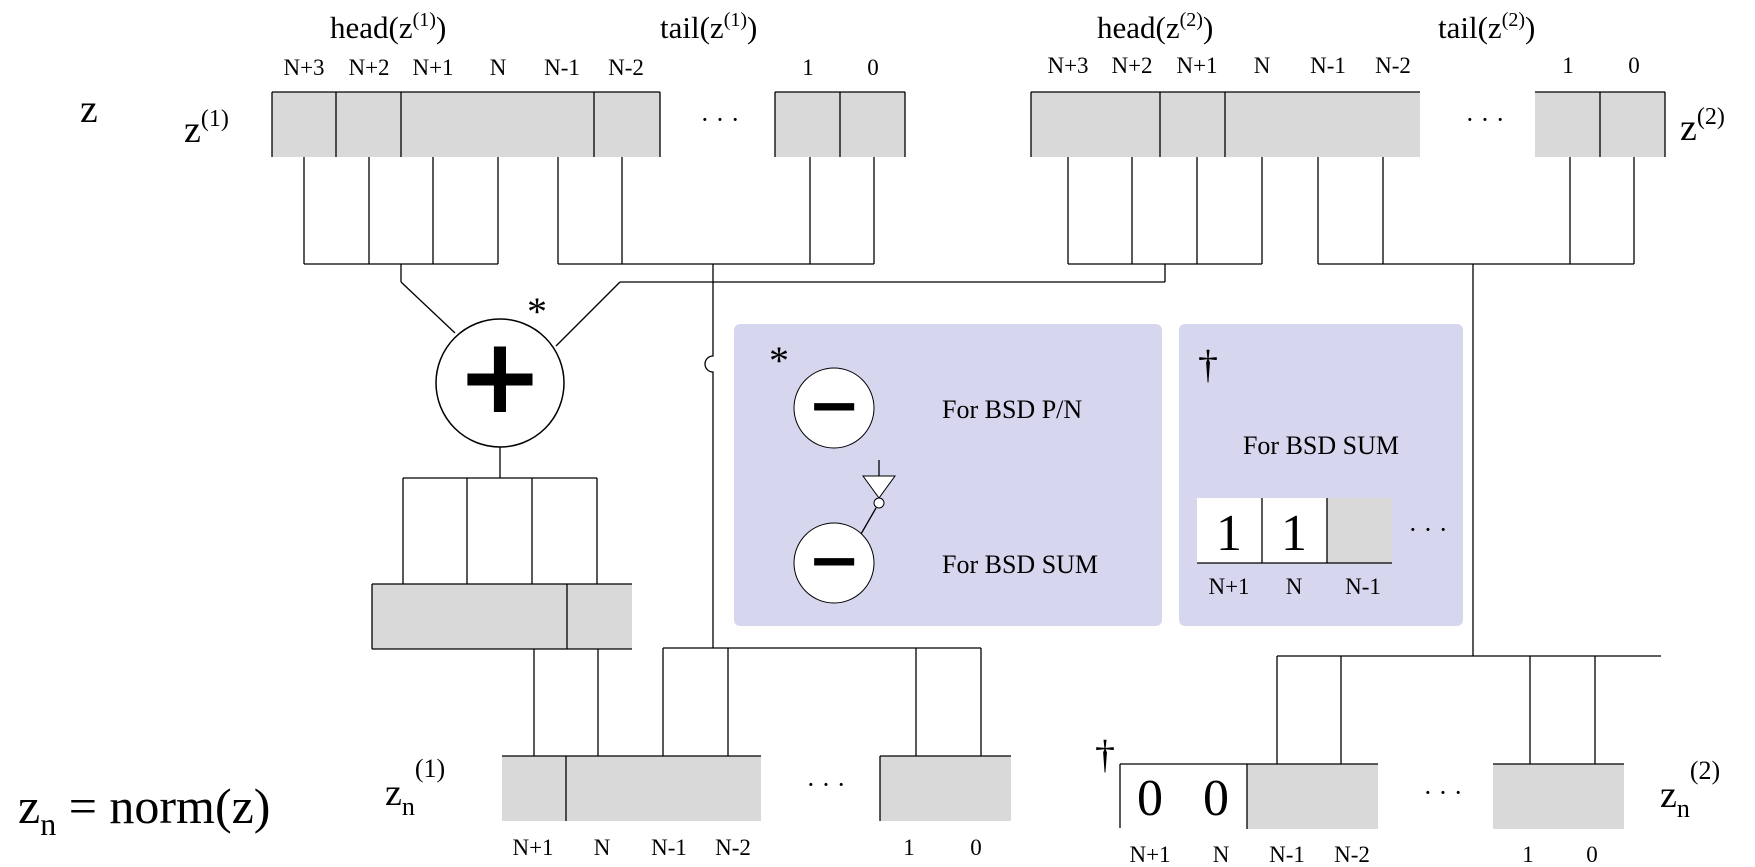  What do you see at coordinates (1702, 126) in the screenshot?
I see `z2-label: z(2)` at bounding box center [1702, 126].